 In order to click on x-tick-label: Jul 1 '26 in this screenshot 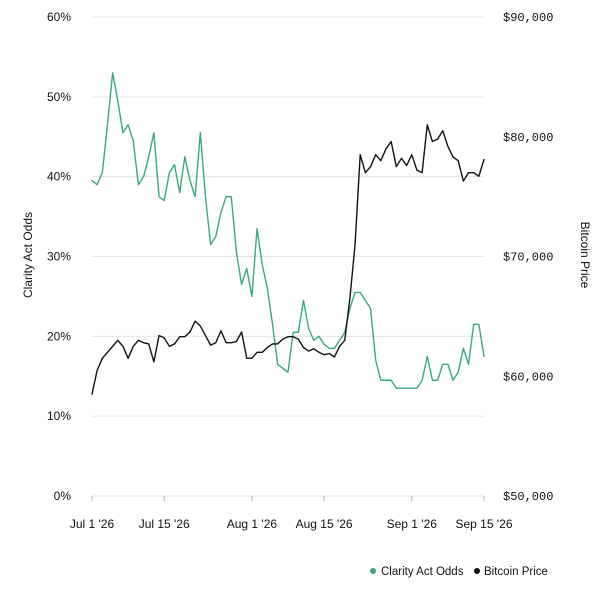, I will do `click(92, 524)`.